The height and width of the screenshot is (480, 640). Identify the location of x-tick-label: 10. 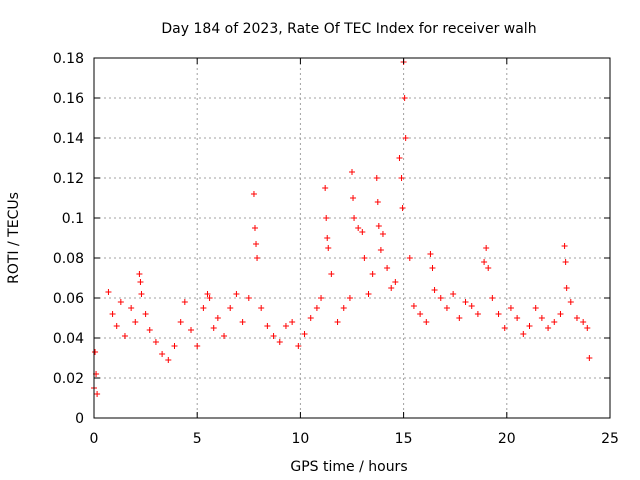
(300, 439).